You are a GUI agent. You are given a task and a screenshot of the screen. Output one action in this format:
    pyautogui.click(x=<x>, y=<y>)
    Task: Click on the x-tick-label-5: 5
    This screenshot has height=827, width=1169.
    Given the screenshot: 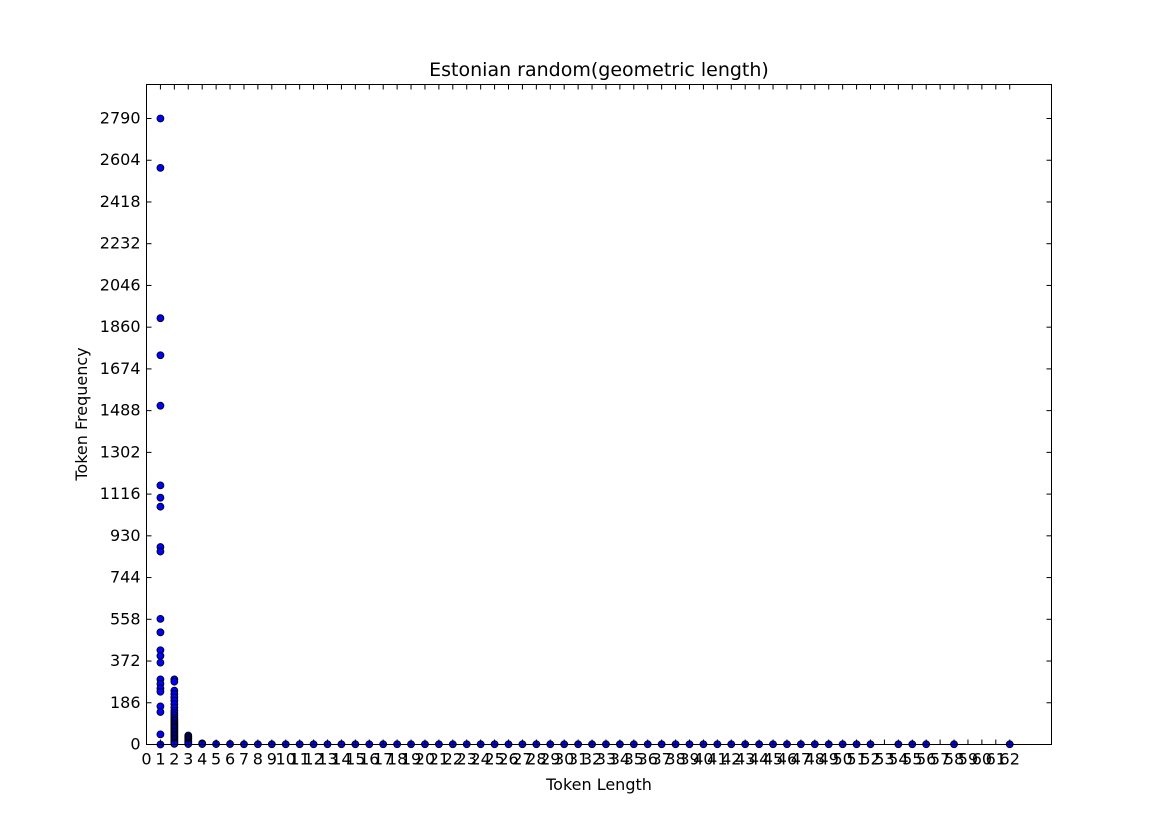 What is the action you would take?
    pyautogui.click(x=216, y=759)
    